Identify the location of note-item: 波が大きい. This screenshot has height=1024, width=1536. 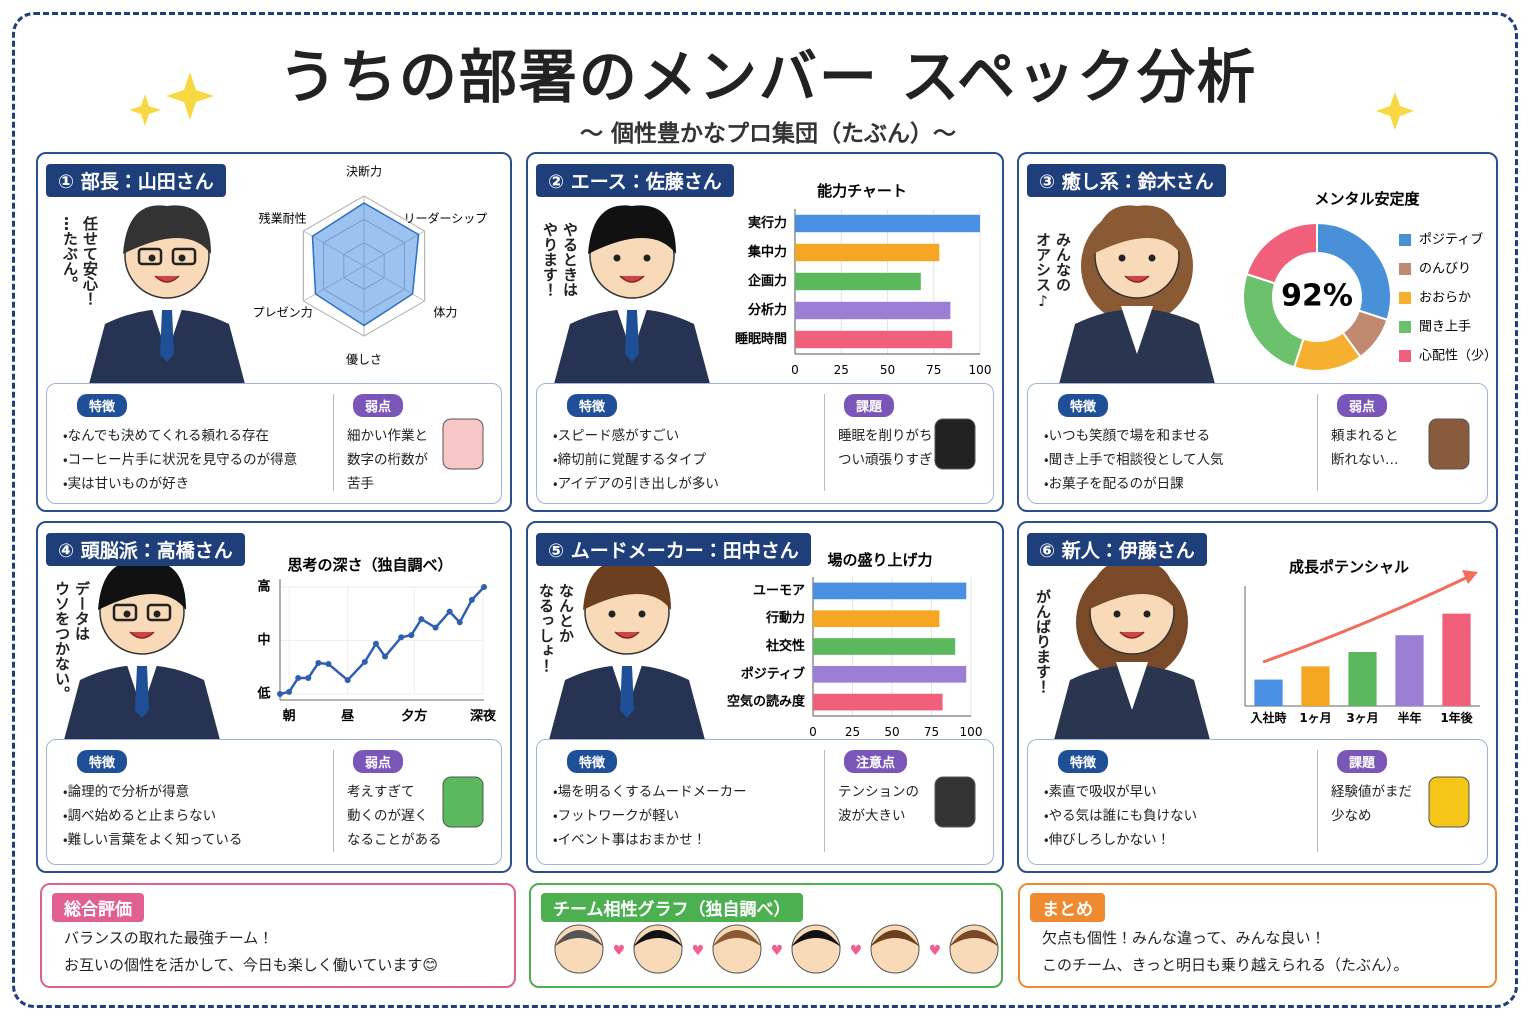
(872, 816).